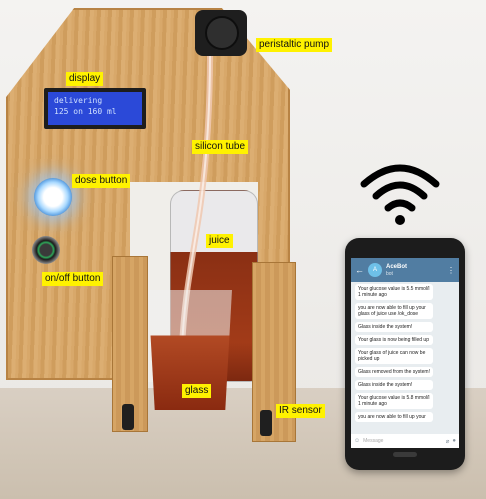 The height and width of the screenshot is (499, 486). What do you see at coordinates (78, 100) in the screenshot?
I see `lcd-line-1: delivering` at bounding box center [78, 100].